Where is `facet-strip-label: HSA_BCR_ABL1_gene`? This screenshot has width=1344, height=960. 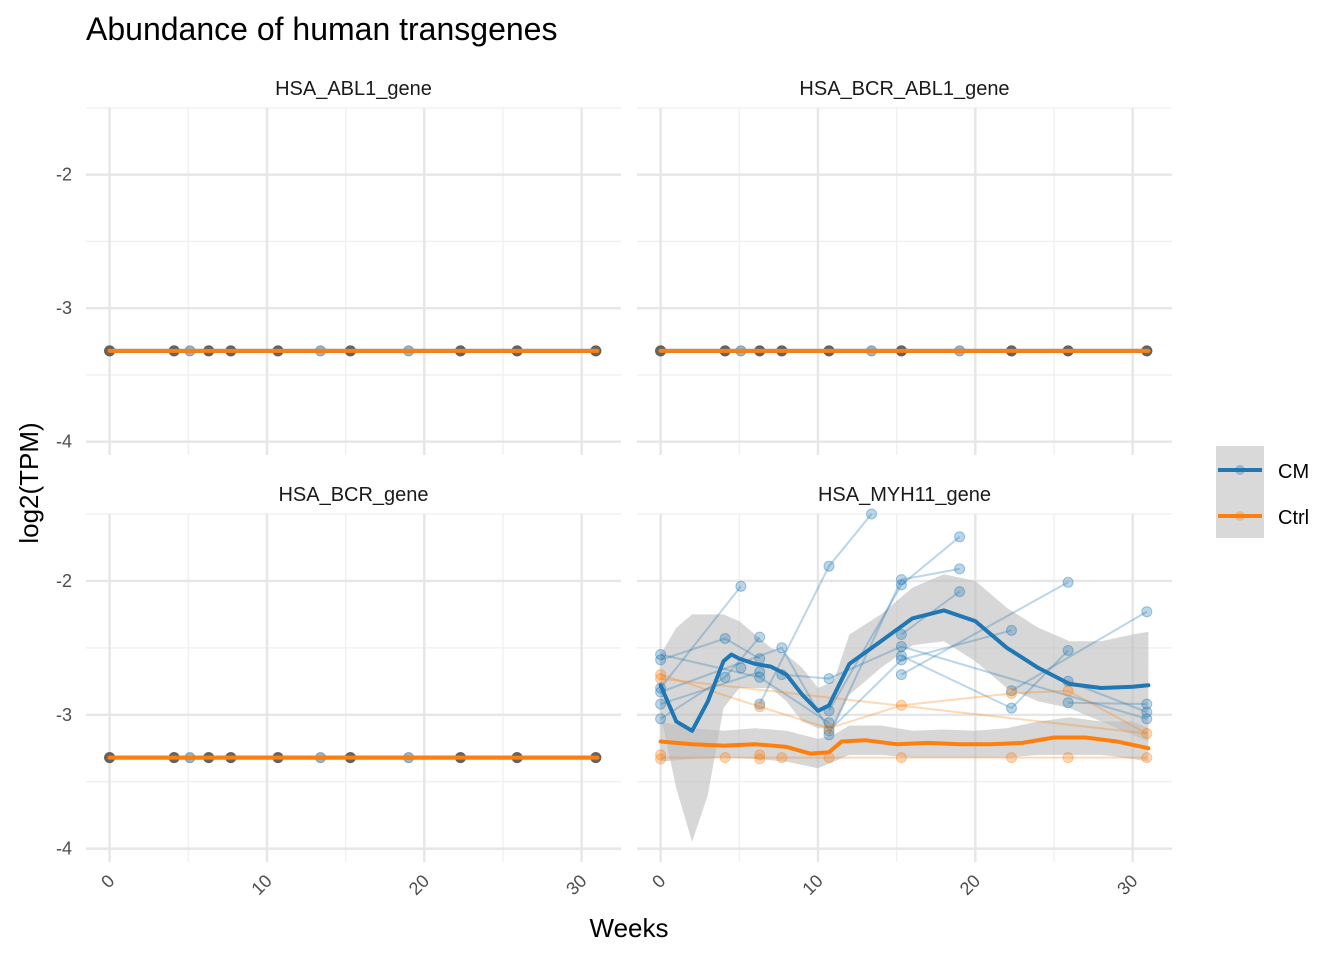
facet-strip-label: HSA_BCR_ABL1_gene is located at coordinates (904, 89).